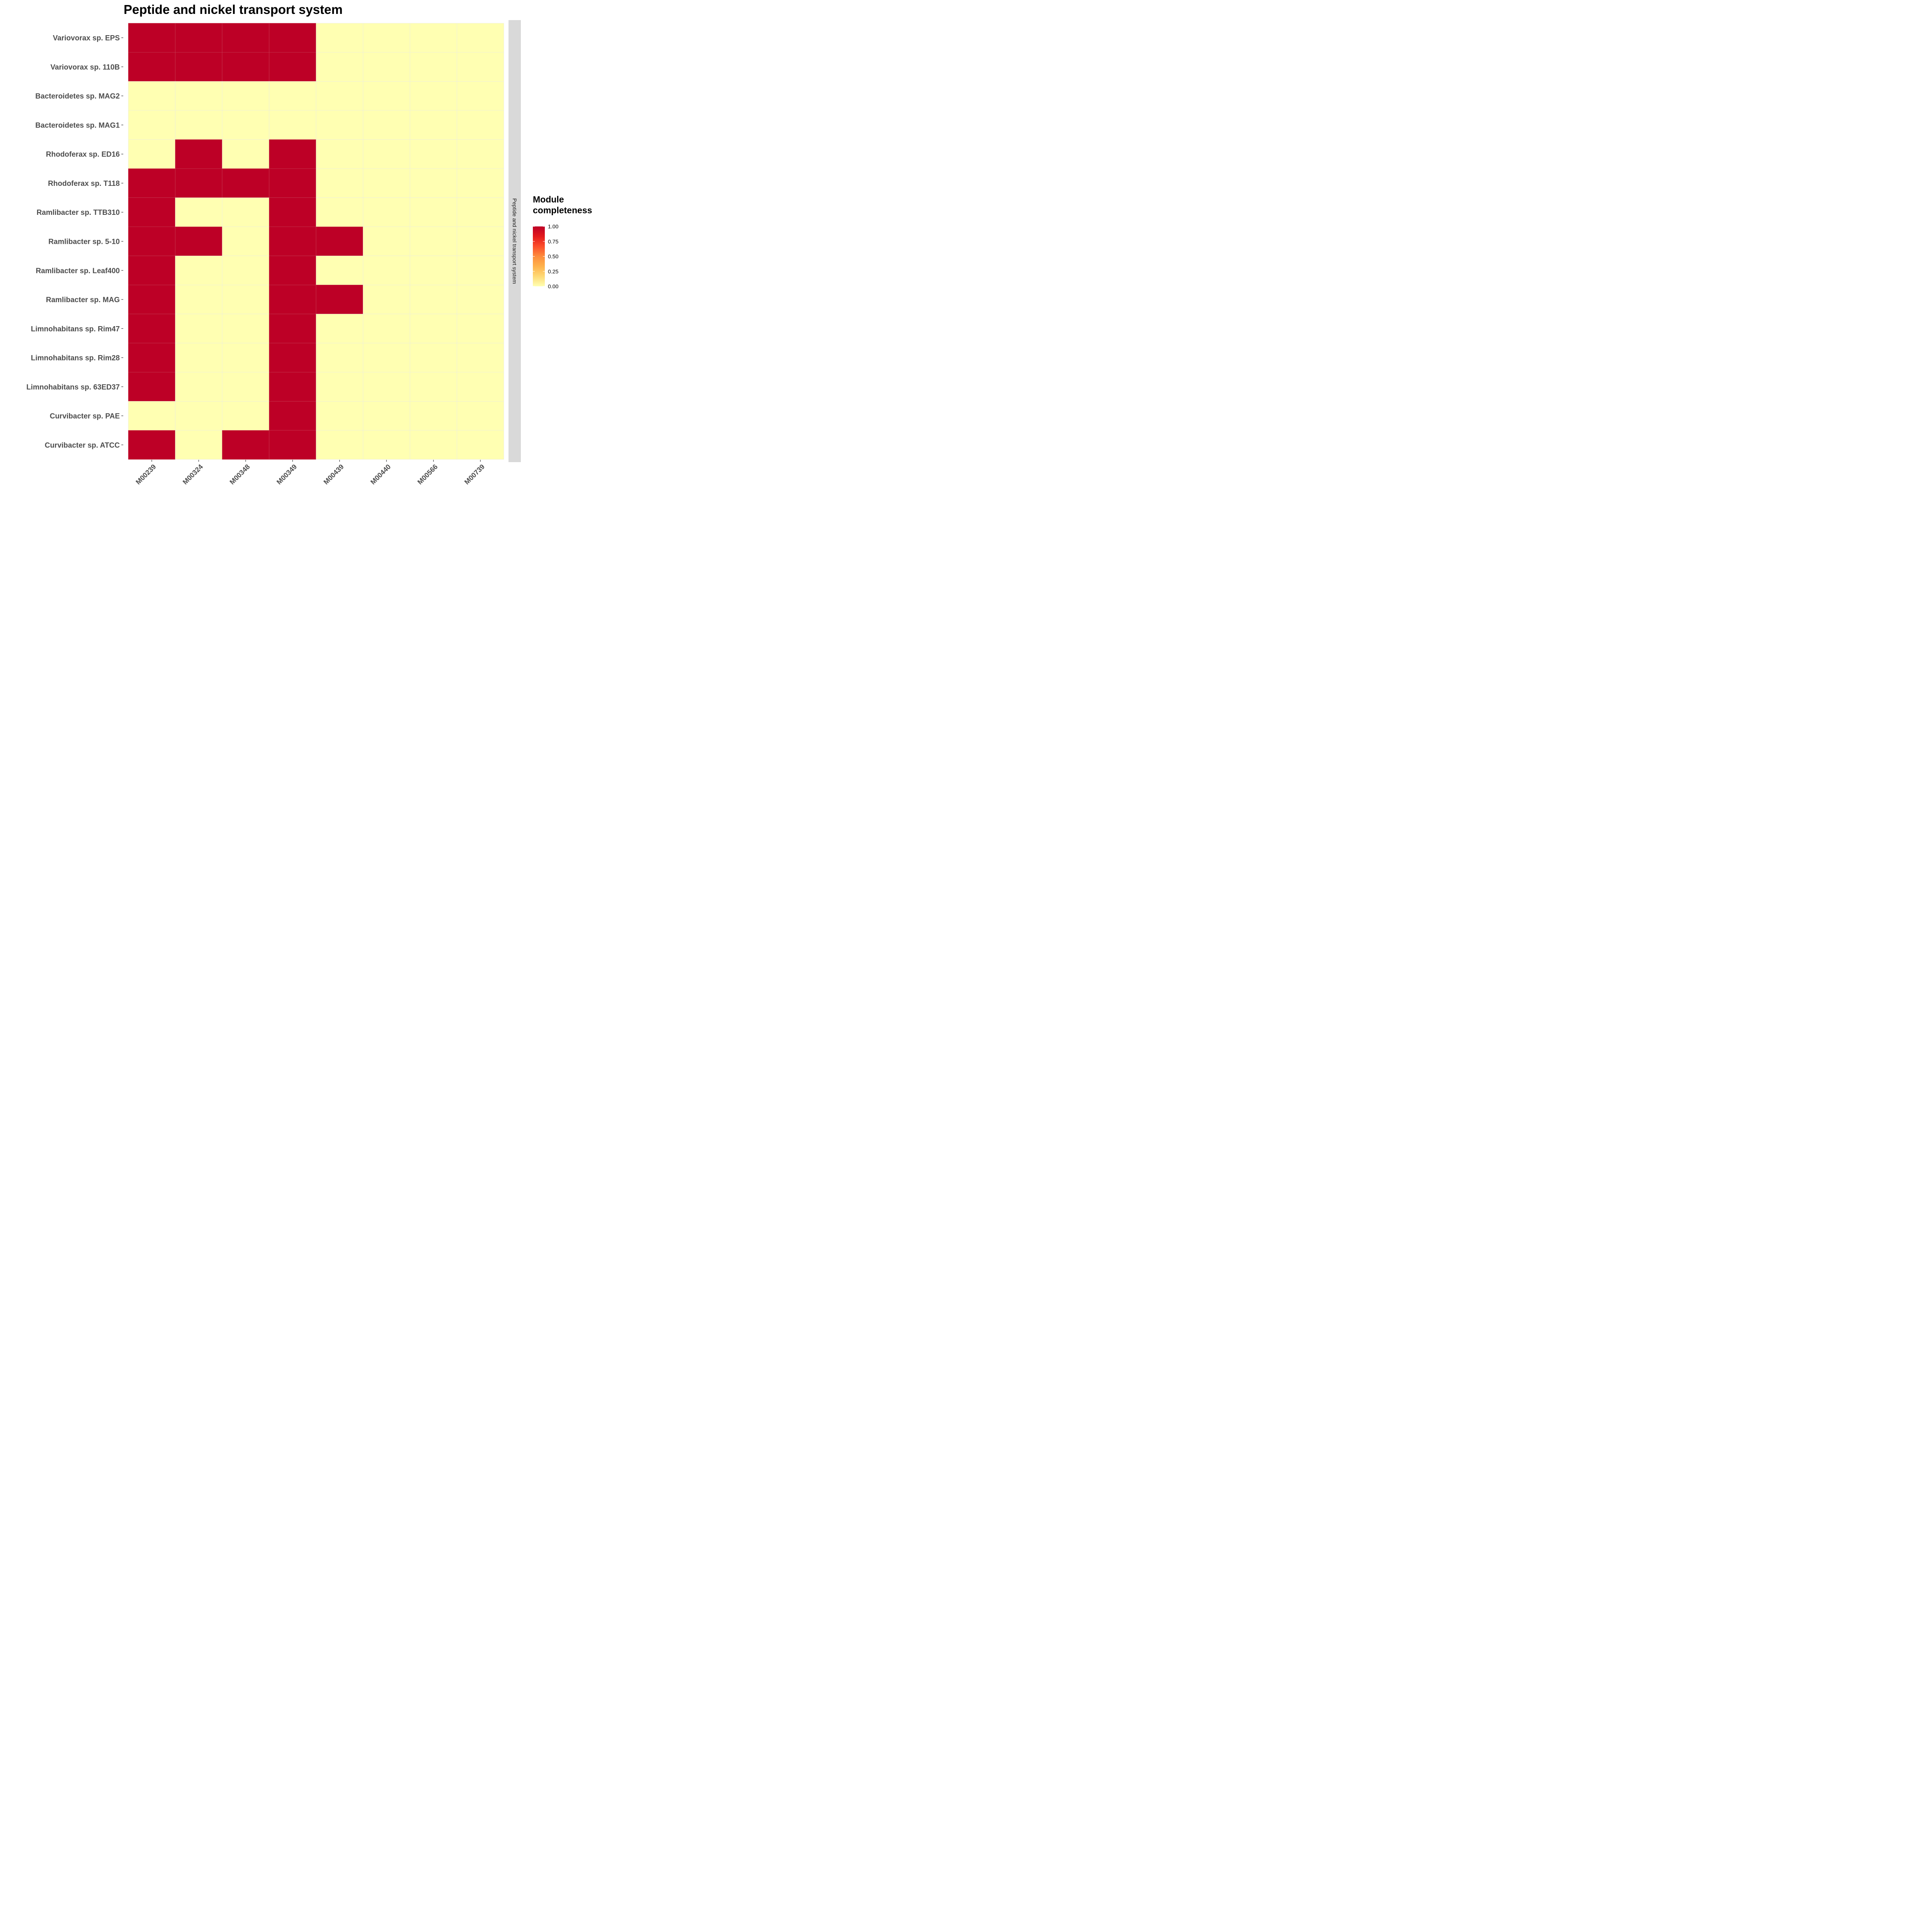 This screenshot has height=1932, width=1932. Describe the element at coordinates (85, 416) in the screenshot. I see `y-tick-label: Curvibacter sp. PAE` at that location.